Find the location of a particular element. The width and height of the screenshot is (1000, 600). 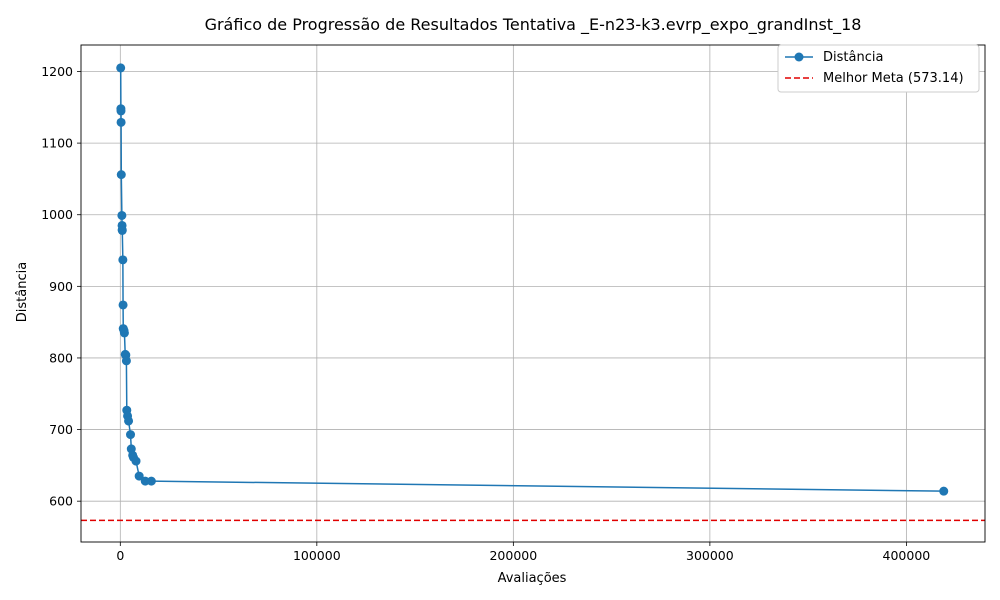

legend-box is located at coordinates (878, 68).